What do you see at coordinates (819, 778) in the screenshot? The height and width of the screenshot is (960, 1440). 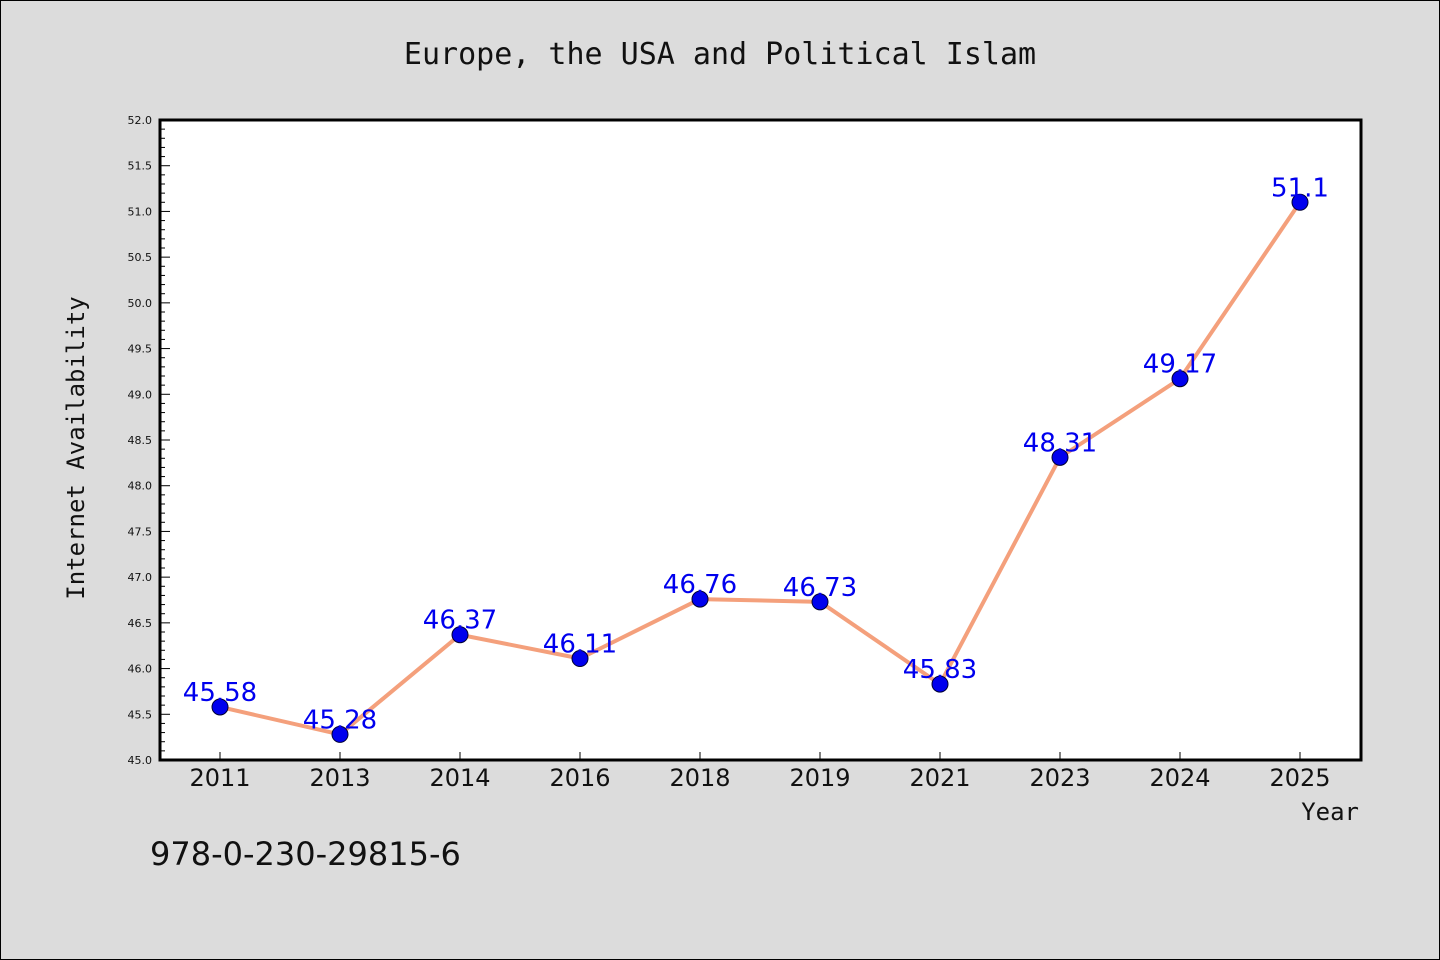 I see `x-tick-label: 2019` at bounding box center [819, 778].